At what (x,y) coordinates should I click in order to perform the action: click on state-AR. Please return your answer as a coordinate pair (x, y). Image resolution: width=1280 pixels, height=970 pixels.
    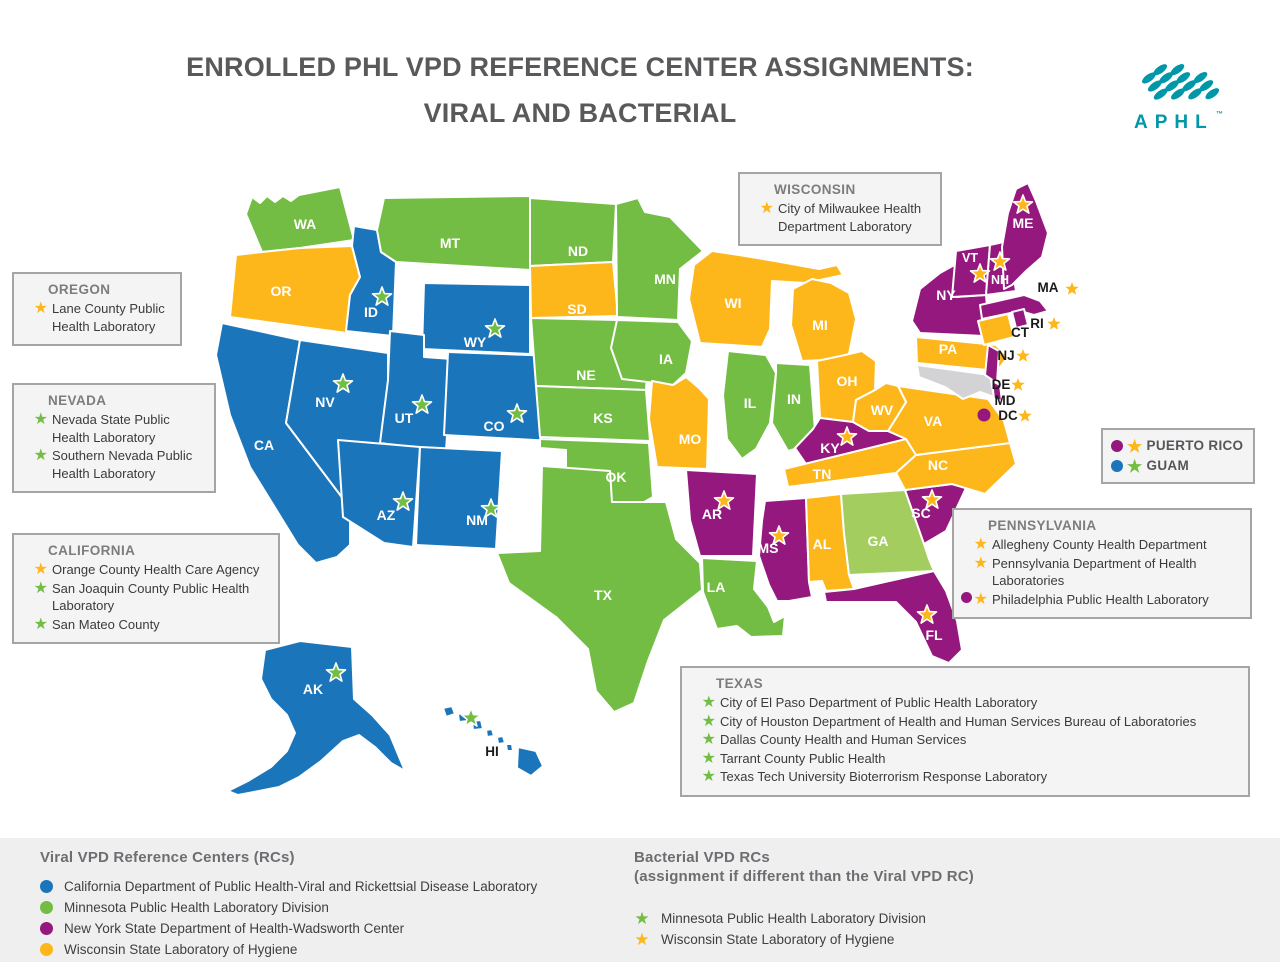
    Looking at the image, I should click on (721, 513).